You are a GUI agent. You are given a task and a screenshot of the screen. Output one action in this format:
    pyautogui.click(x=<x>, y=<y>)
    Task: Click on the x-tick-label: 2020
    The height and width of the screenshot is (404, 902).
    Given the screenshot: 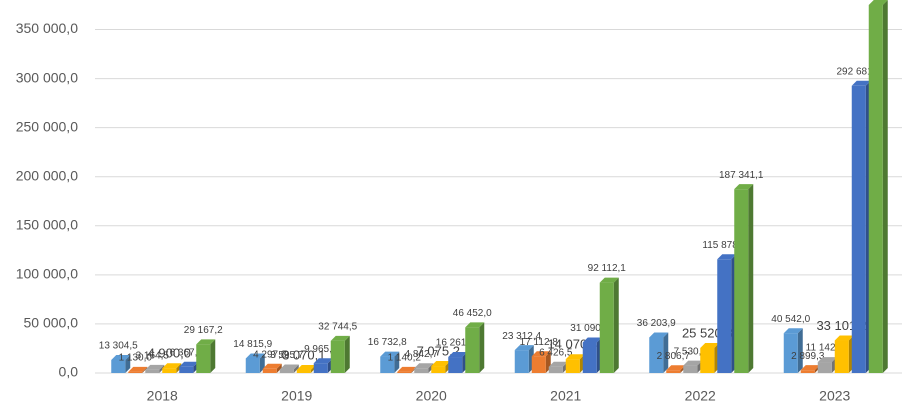 What is the action you would take?
    pyautogui.click(x=431, y=396)
    